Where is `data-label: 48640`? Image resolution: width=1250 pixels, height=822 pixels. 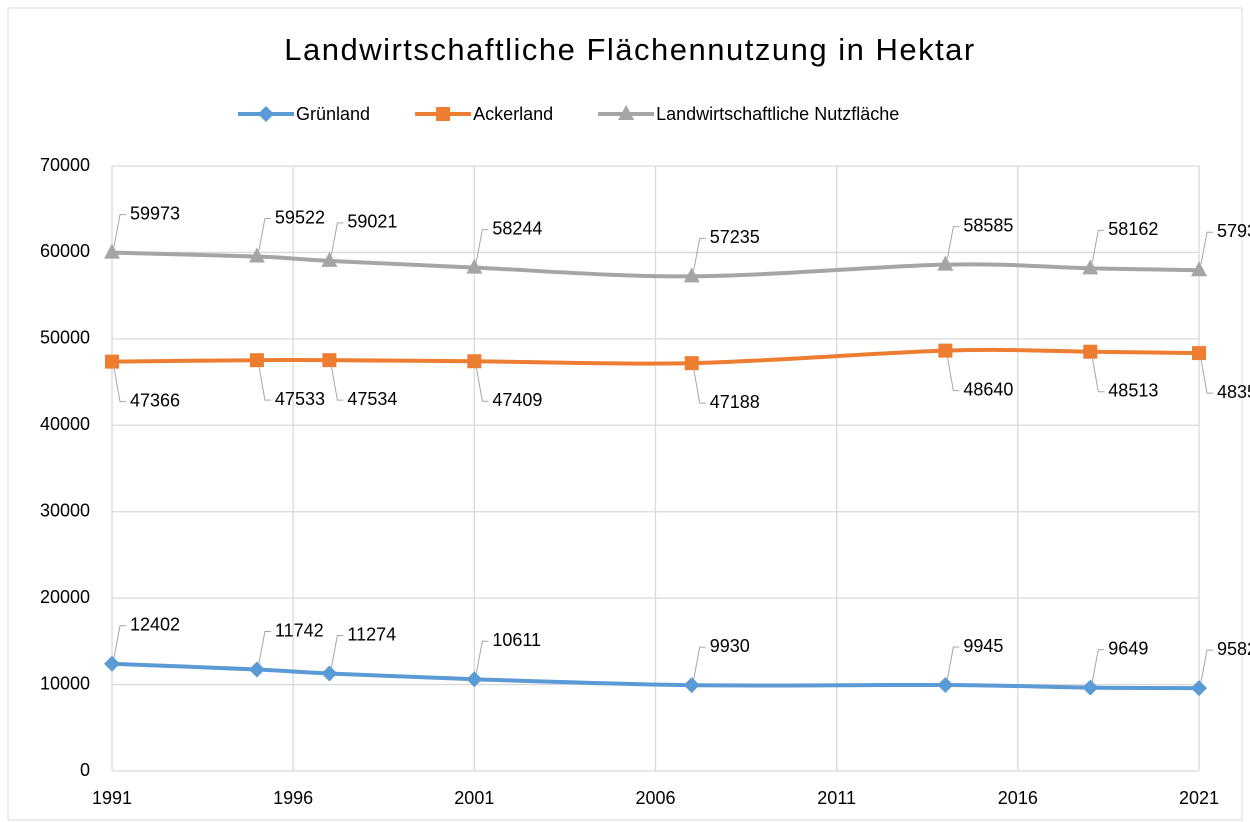
data-label: 48640 is located at coordinates (988, 389).